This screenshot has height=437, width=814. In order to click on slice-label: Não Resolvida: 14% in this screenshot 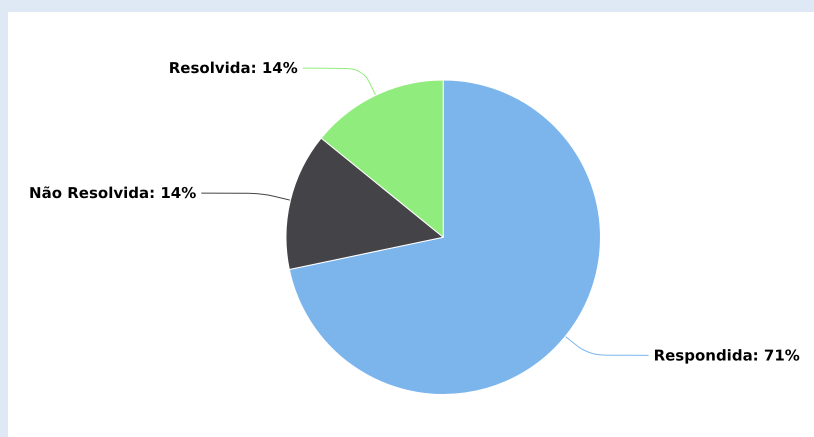, I will do `click(112, 193)`.